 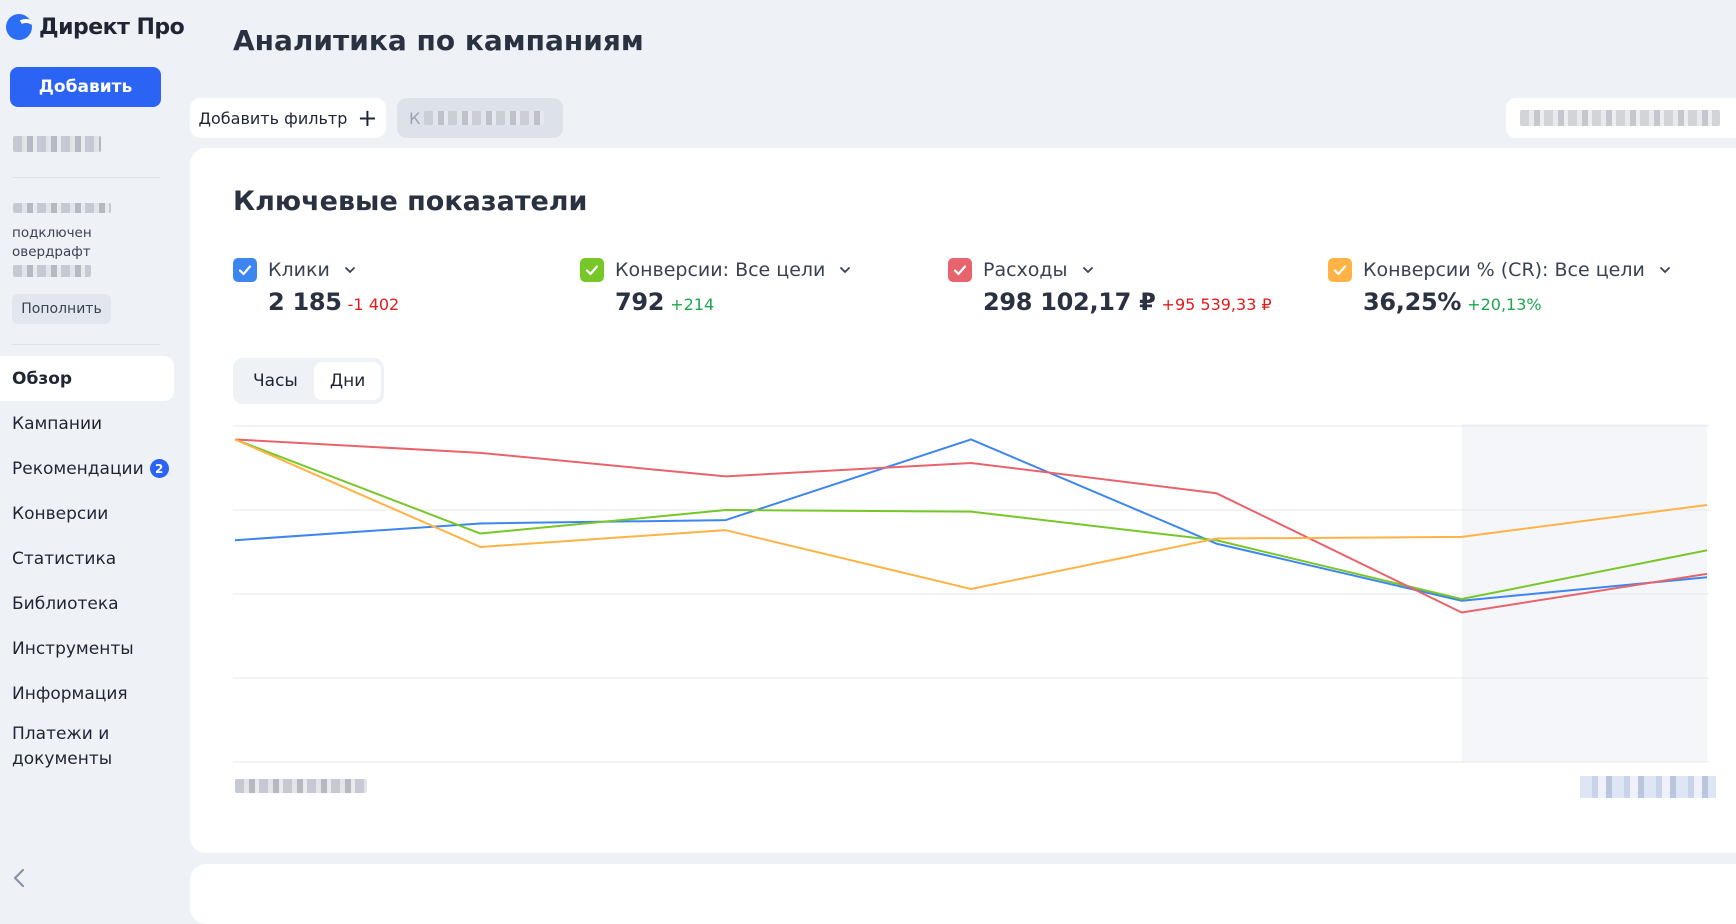 I want to click on period-selector, so click(x=1621, y=118).